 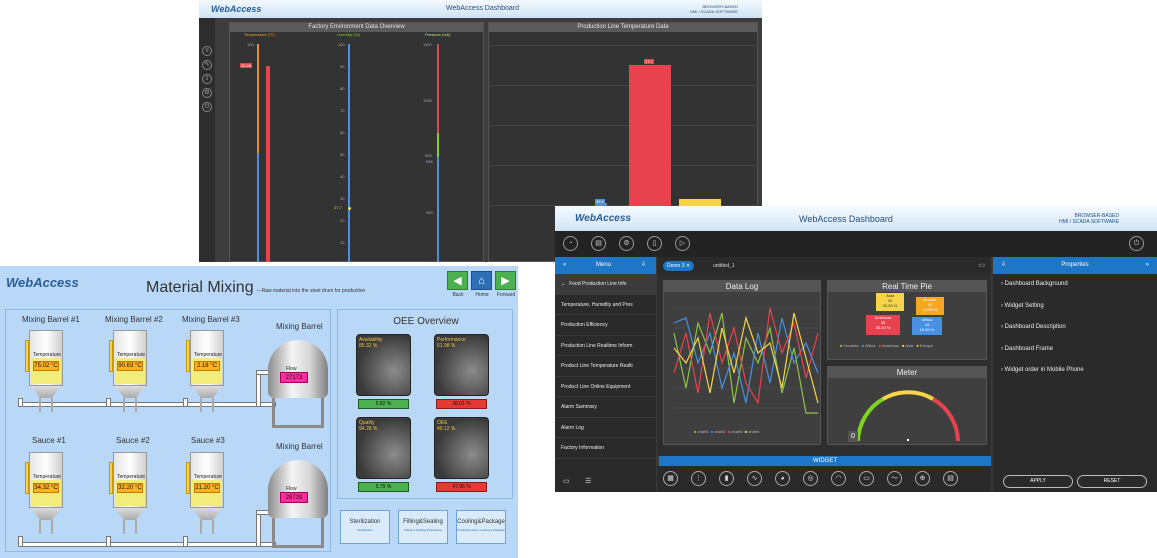 What do you see at coordinates (461, 456) in the screenshot?
I see `oee-gauge: OEE 49.12 % 47.96 %` at bounding box center [461, 456].